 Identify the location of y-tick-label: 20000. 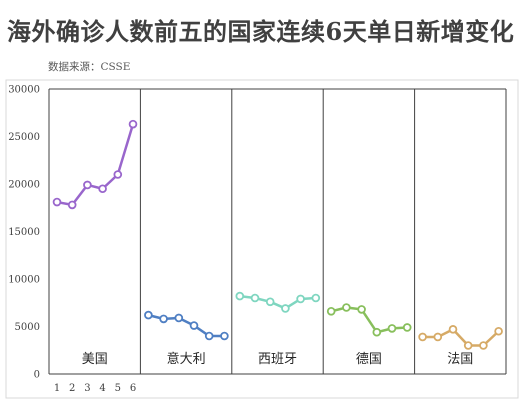
(24, 185).